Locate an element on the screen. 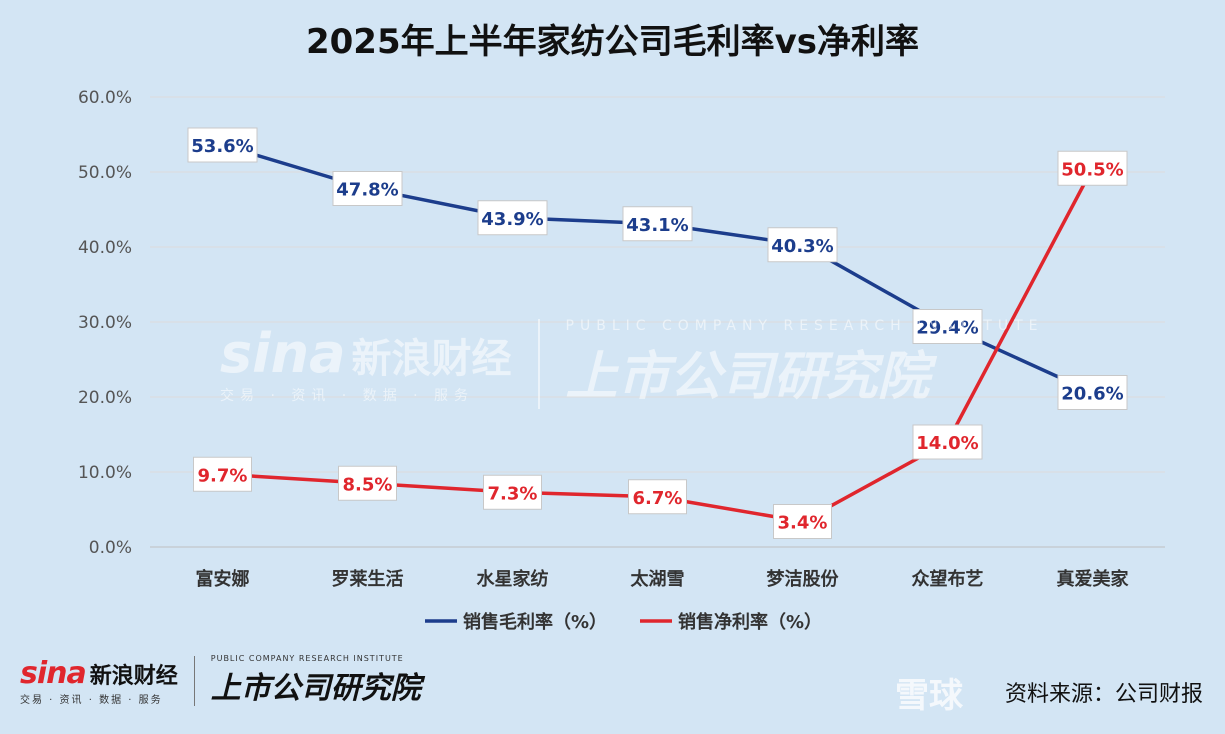 The height and width of the screenshot is (734, 1225). x-tick-label: 众望布艺 is located at coordinates (948, 579).